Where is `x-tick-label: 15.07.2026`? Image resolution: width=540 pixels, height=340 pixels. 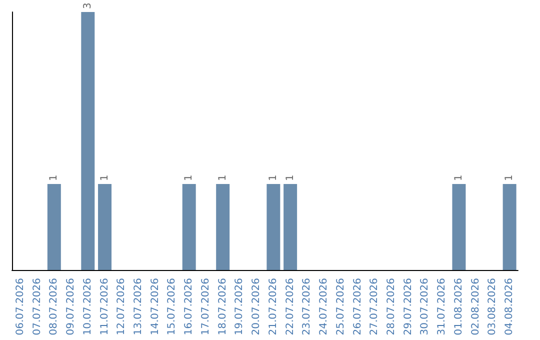 x-tick-label: 15.07.2026 is located at coordinates (172, 307).